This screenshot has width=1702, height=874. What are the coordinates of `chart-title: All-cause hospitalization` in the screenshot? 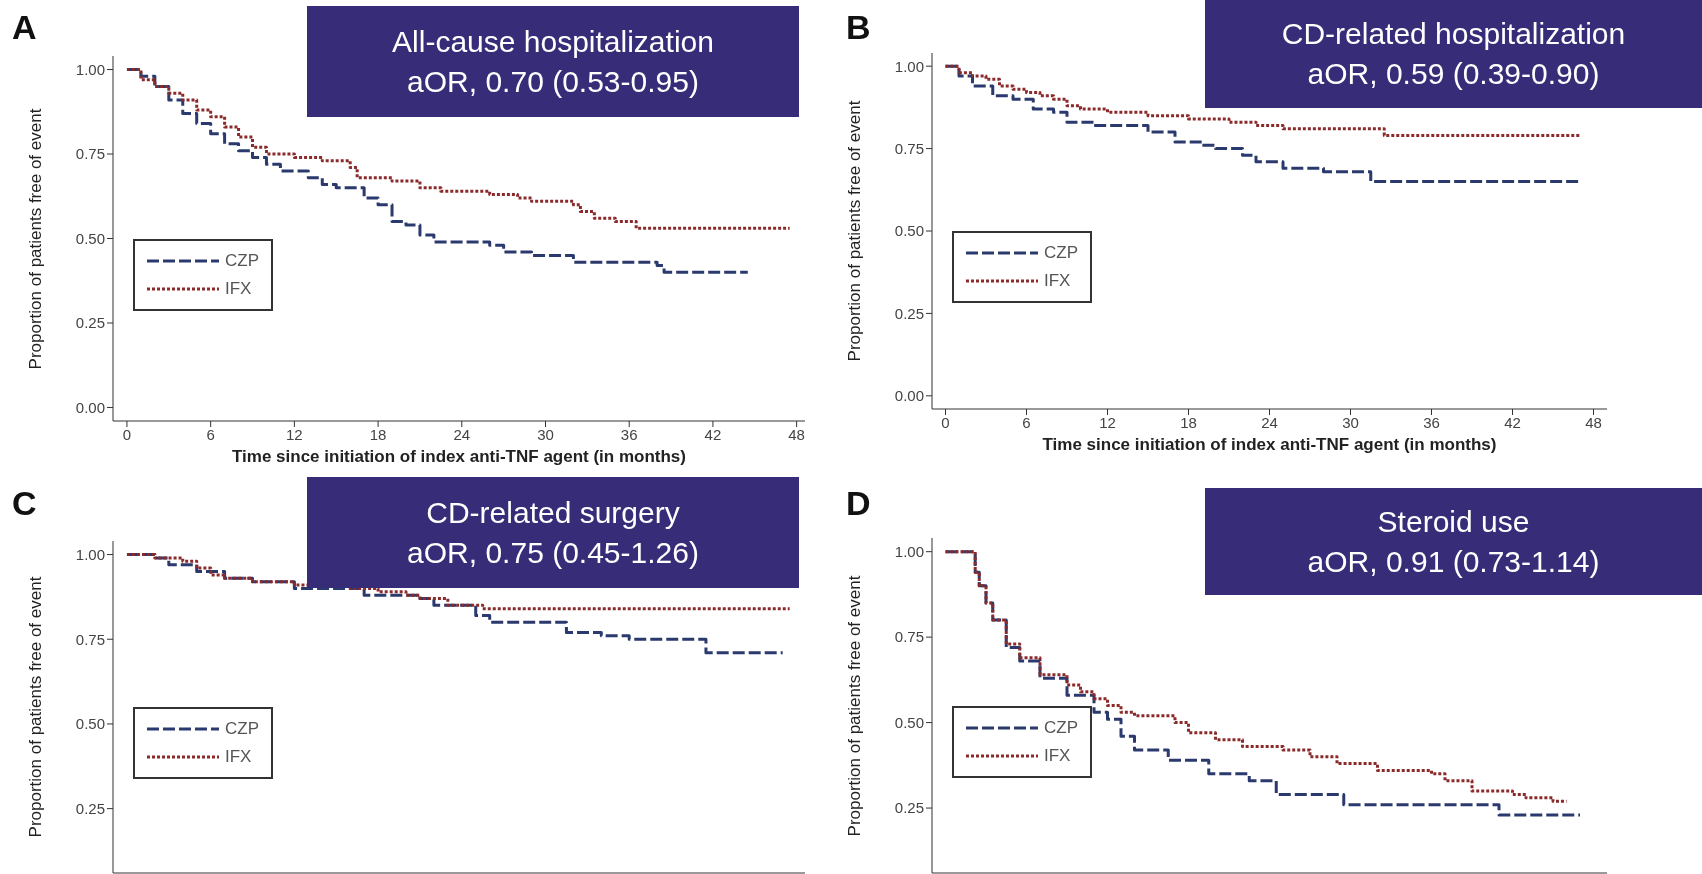 It's located at (553, 41).